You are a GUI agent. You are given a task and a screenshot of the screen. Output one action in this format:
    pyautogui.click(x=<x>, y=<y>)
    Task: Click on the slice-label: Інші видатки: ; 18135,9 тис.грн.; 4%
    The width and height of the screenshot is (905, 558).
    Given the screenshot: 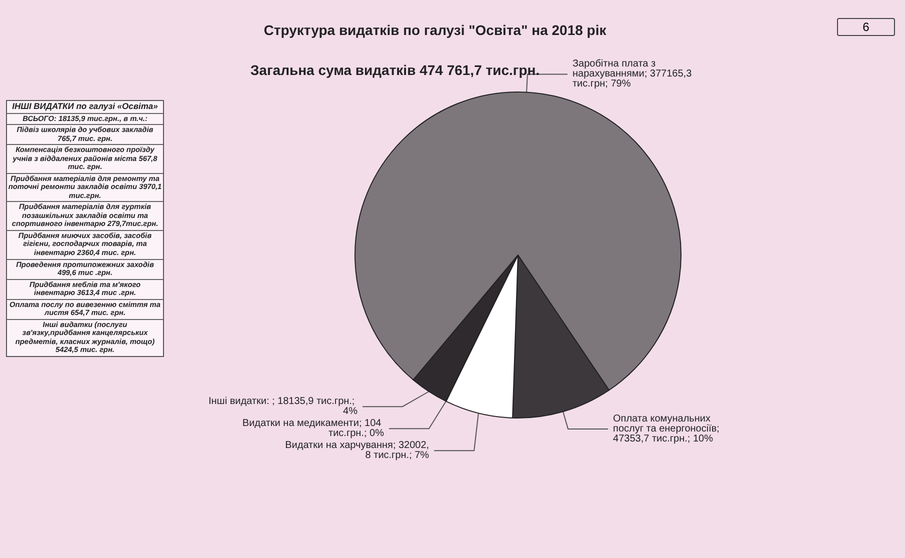 What is the action you would take?
    pyautogui.click(x=283, y=407)
    